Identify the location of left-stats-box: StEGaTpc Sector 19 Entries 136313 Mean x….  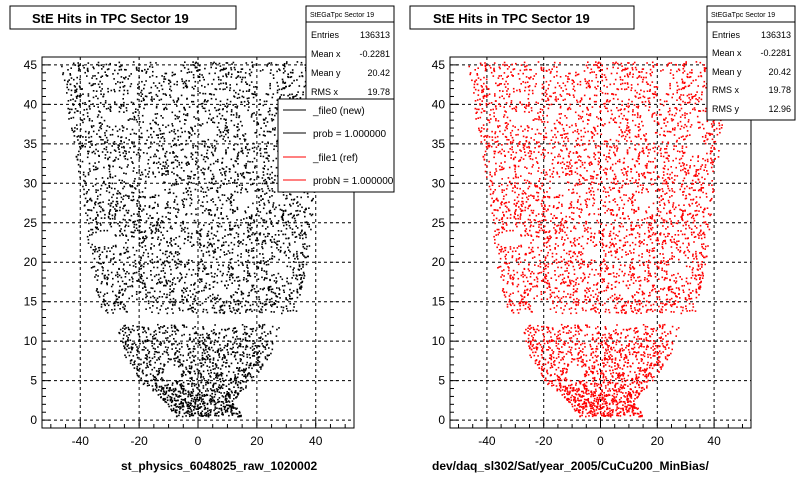
(350, 56).